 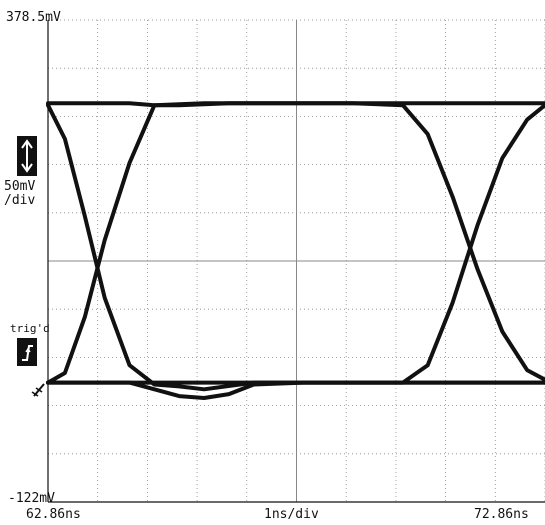 I want to click on time-scale-label: 1ns/div, so click(x=291, y=514).